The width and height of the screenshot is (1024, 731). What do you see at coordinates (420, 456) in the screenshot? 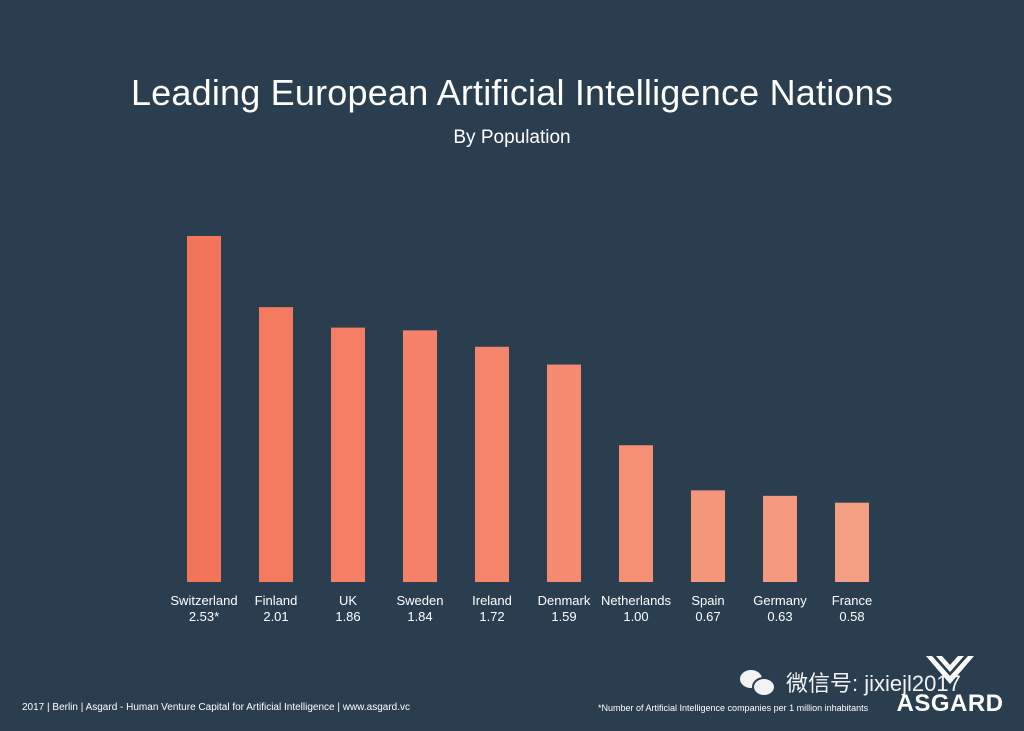
I see `bar-sweden` at bounding box center [420, 456].